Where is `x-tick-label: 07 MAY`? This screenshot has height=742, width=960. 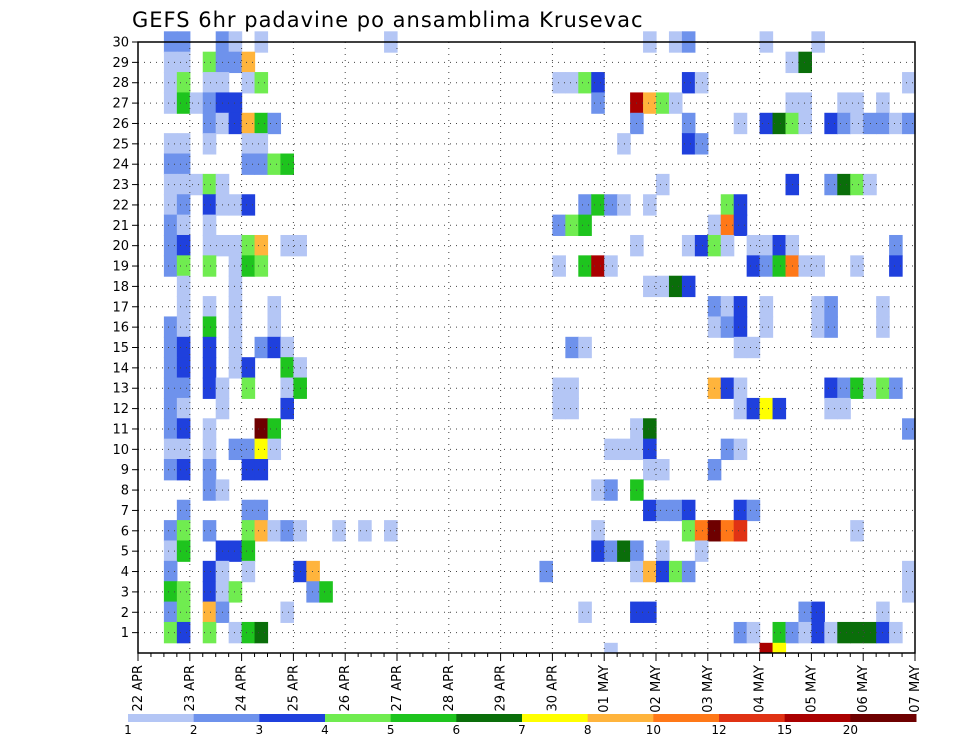
x-tick-label: 07 MAY is located at coordinates (915, 689).